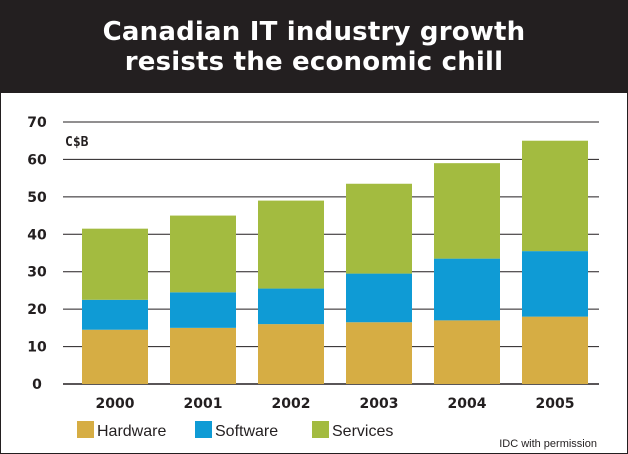 This screenshot has height=454, width=628. I want to click on y-axis-unit-label: C$B, so click(77, 142).